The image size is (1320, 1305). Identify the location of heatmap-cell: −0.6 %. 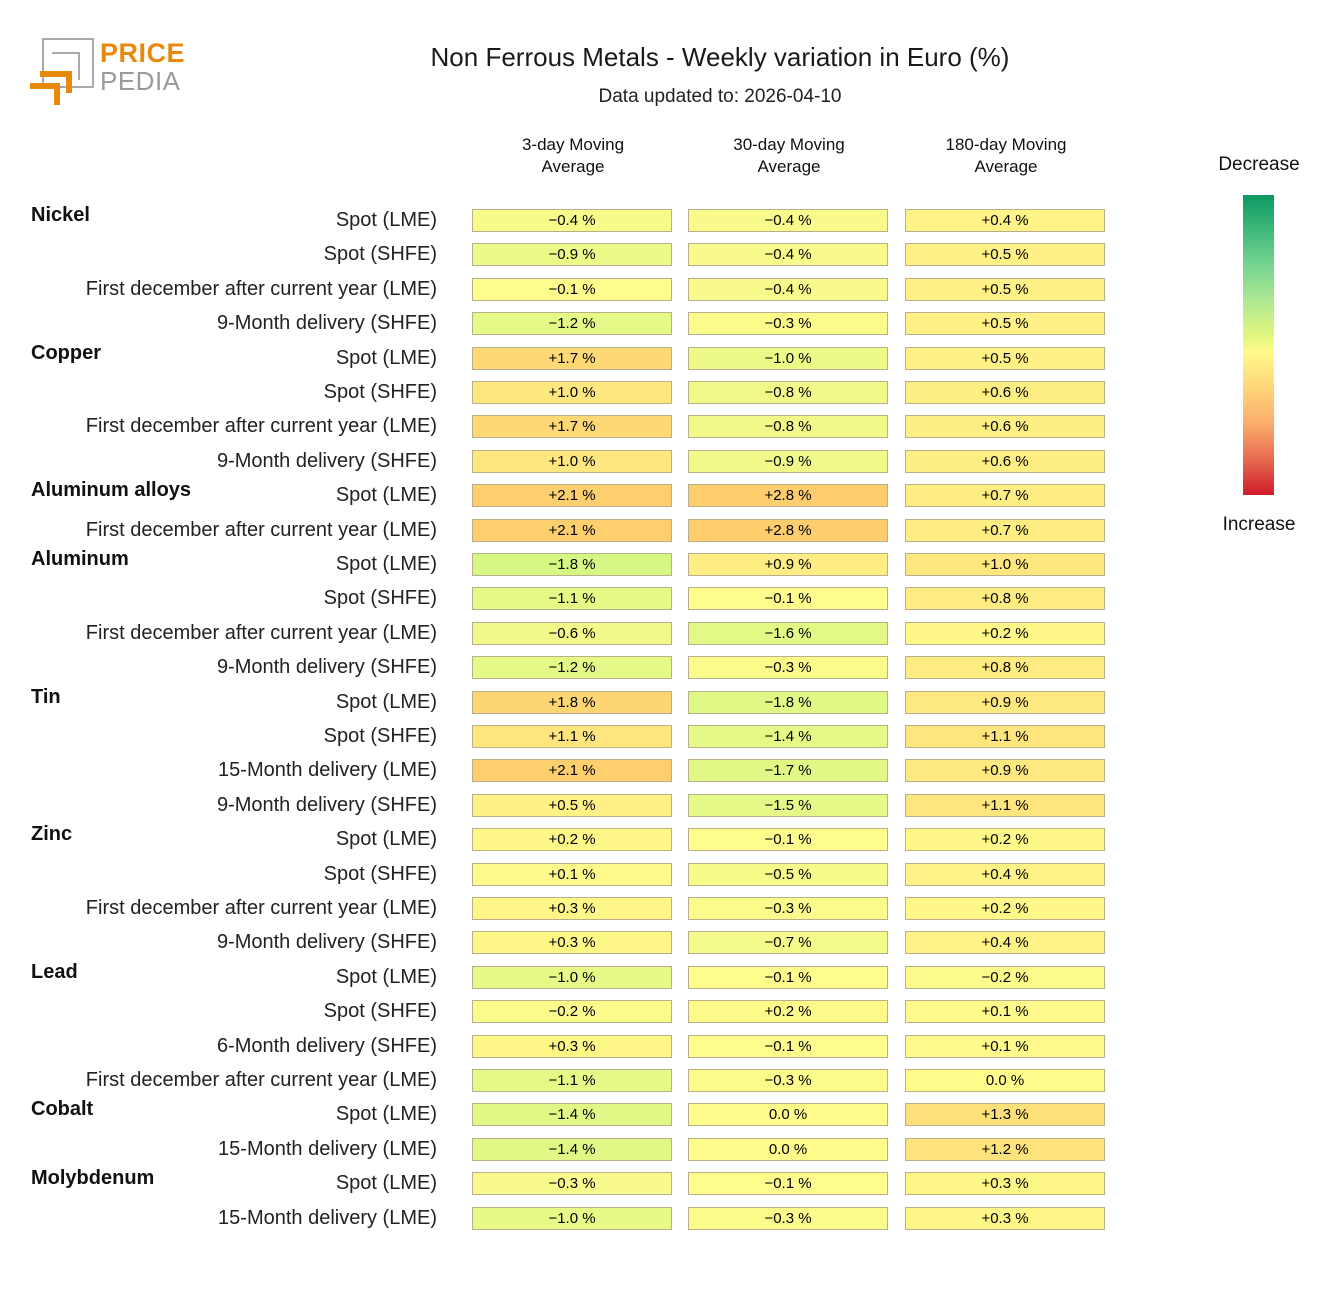
(572, 633).